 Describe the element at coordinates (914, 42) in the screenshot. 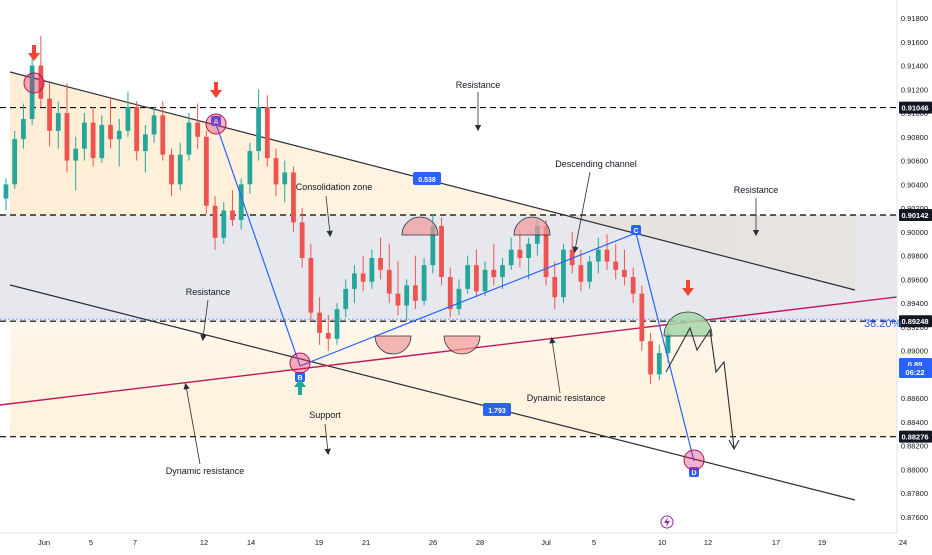

I see `price-tick-label: 0.91600` at that location.